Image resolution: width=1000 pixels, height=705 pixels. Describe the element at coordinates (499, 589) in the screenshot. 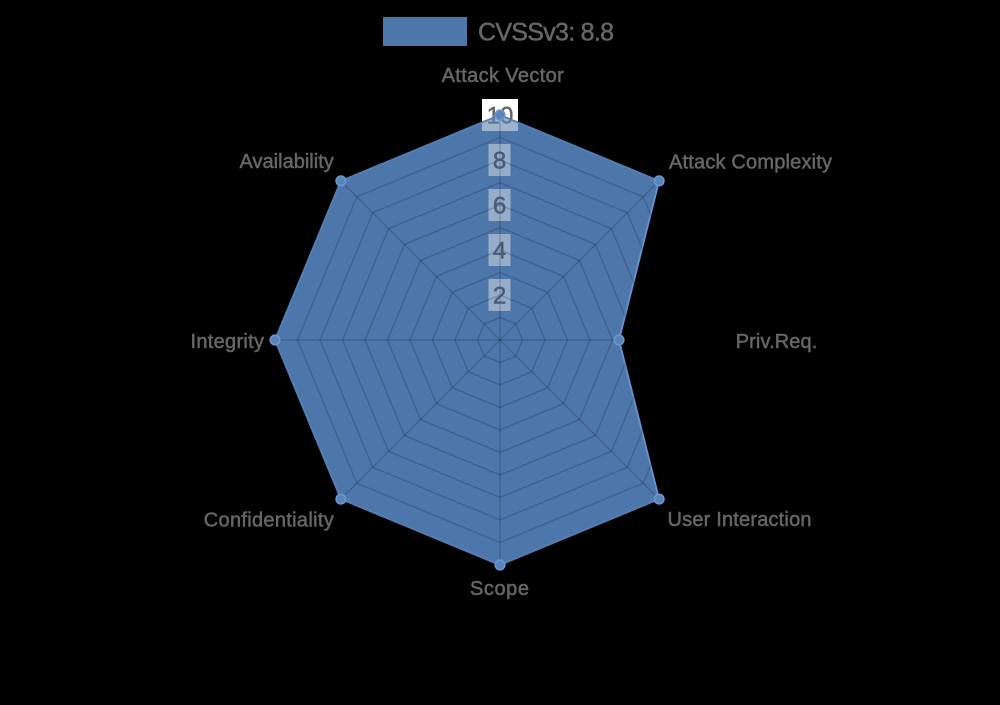

I see `svg-text: Scope` at that location.